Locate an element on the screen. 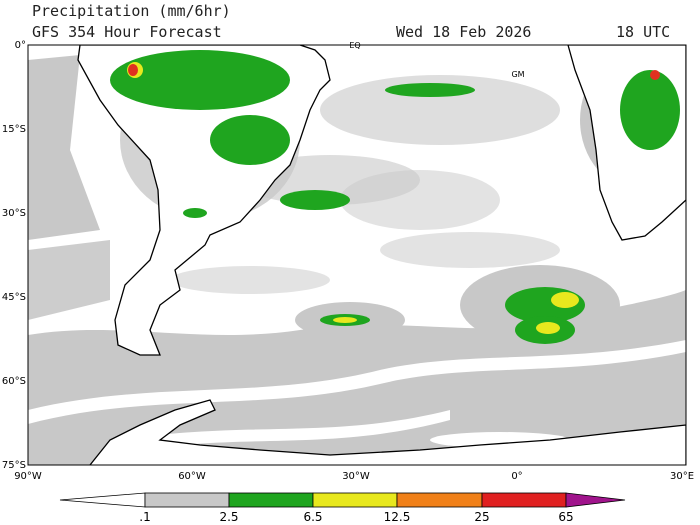 This screenshot has width=700, height=525. title: Precipitation (mm/6hr) is located at coordinates (131, 11).